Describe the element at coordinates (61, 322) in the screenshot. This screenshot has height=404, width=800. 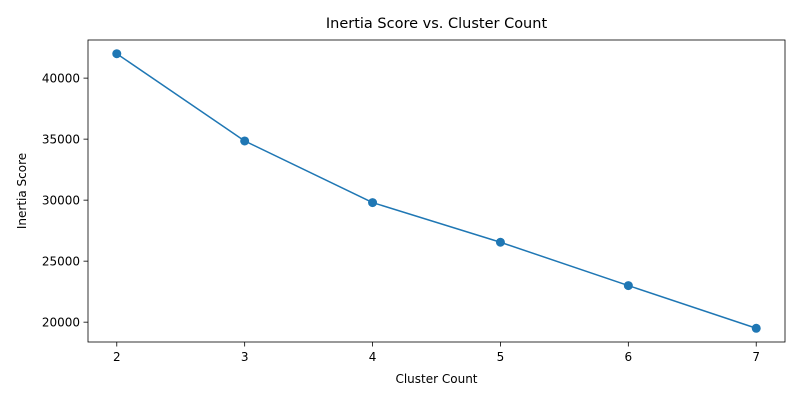
I see `y-tick-label: 20000` at that location.